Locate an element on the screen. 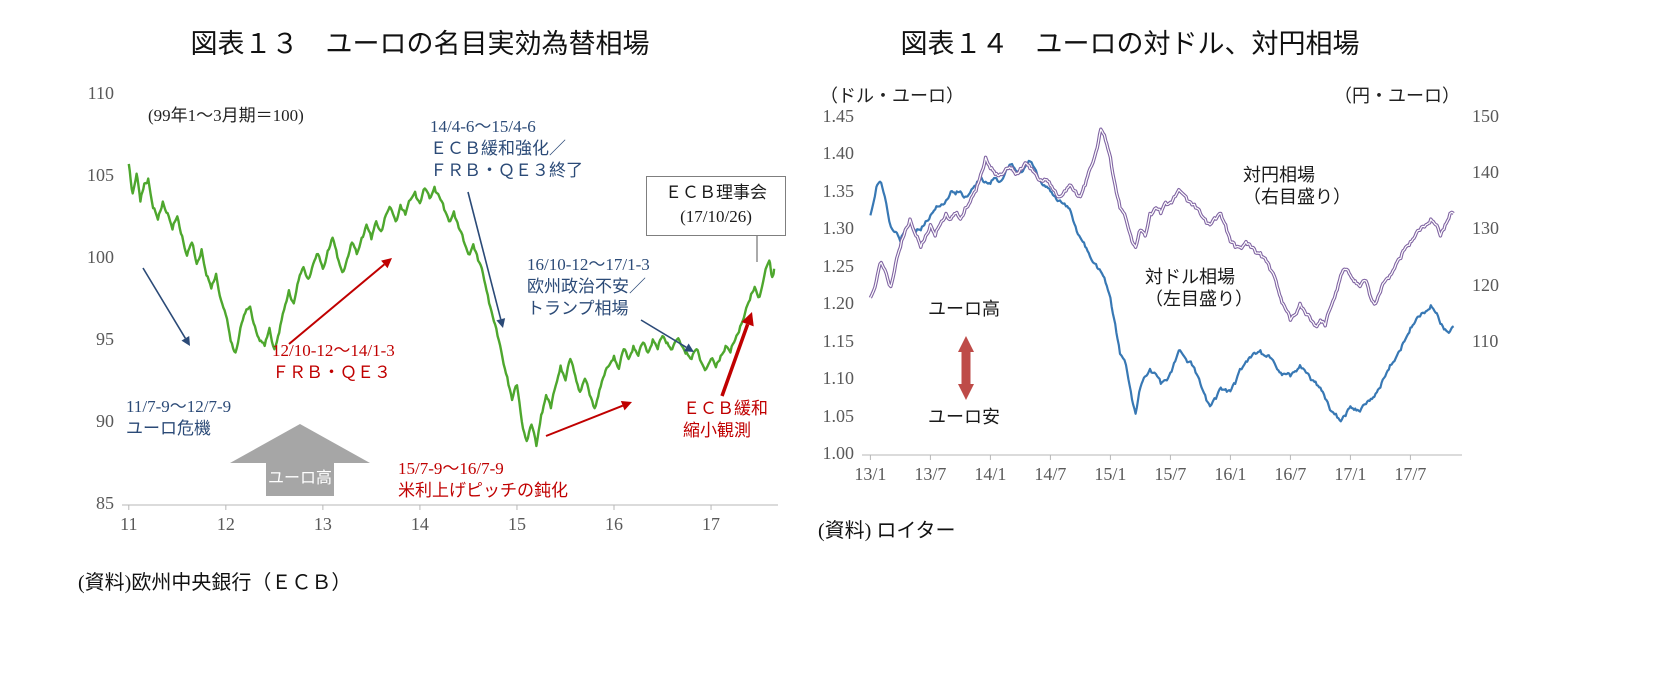 The height and width of the screenshot is (676, 1680). y-tick-label: 85 is located at coordinates (105, 503).